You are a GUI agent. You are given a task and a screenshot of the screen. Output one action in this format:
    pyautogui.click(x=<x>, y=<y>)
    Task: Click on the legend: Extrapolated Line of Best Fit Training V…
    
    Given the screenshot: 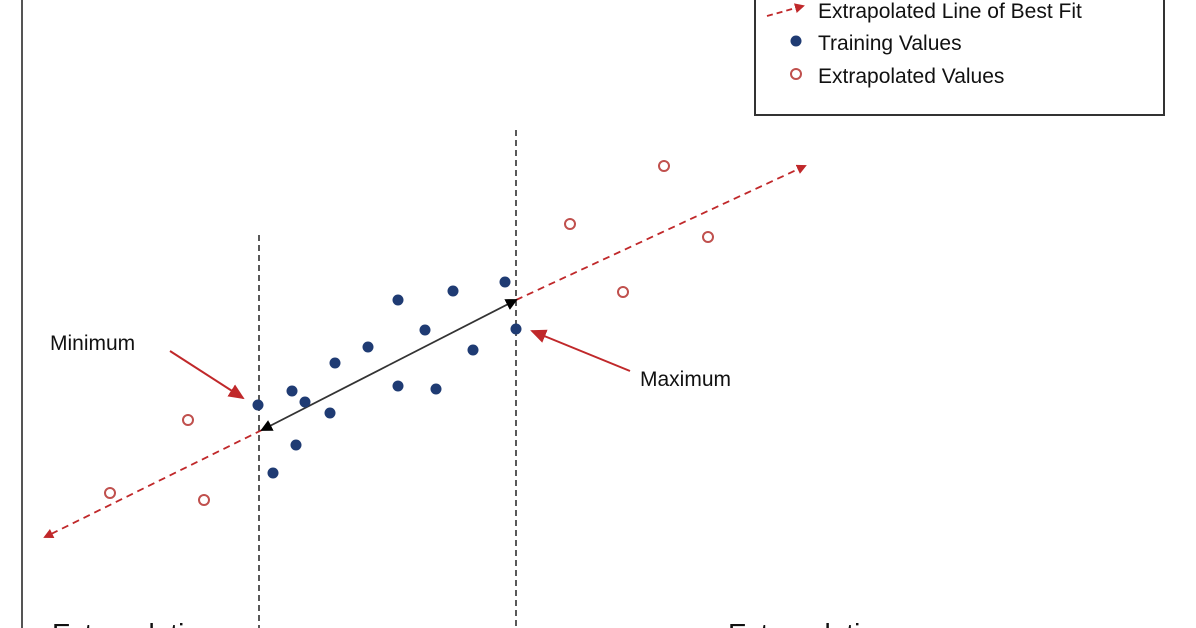 What is the action you would take?
    pyautogui.click(x=959, y=58)
    